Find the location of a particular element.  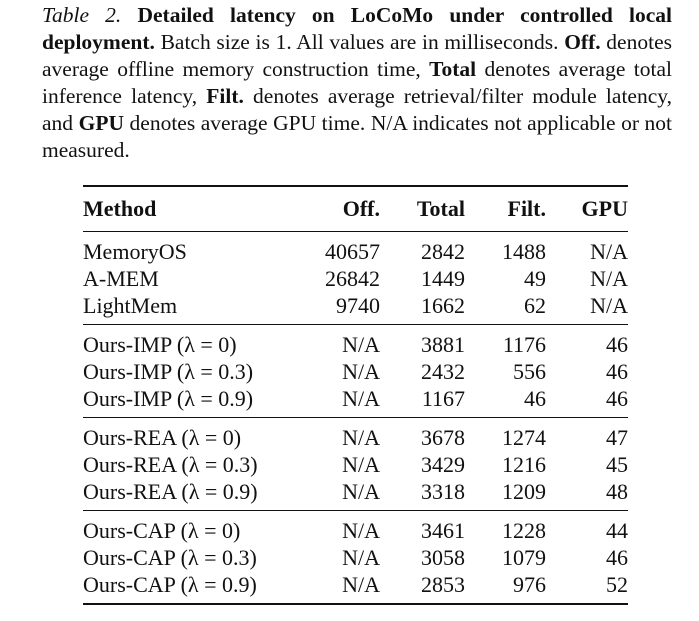

table-row: Ours-IMP (λ = 0.9) N/A 1167 46 46 is located at coordinates (355, 401).